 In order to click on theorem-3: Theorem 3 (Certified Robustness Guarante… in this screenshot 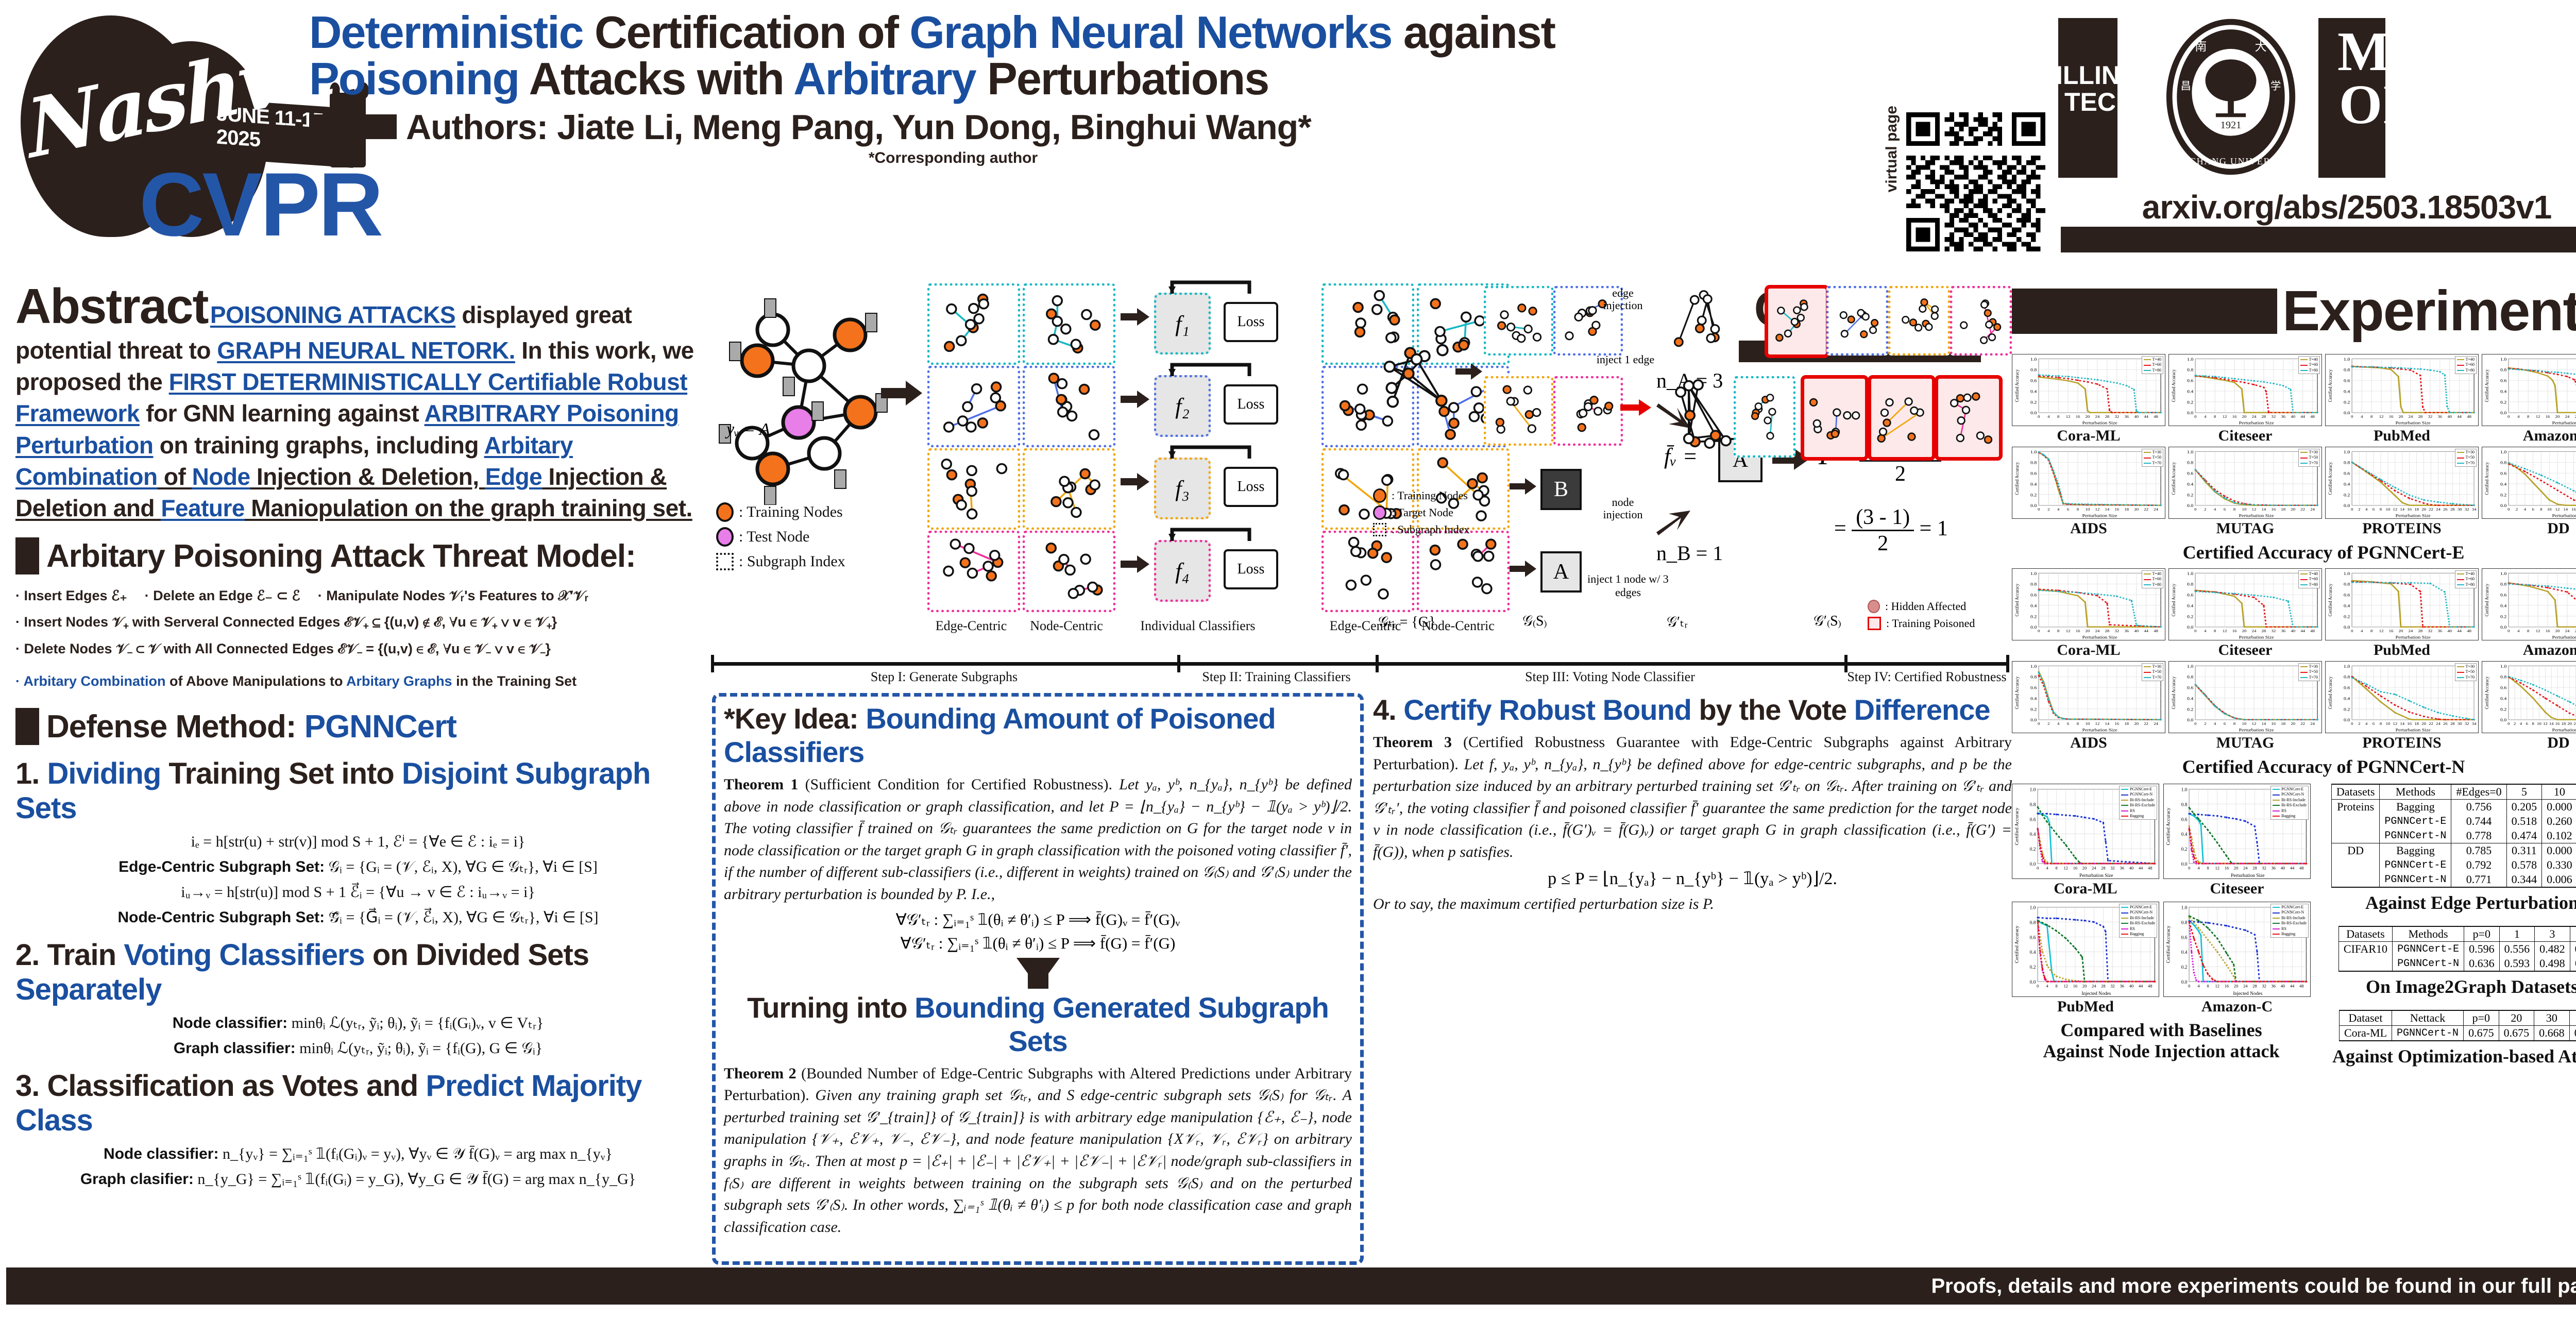, I will do `click(1692, 798)`.